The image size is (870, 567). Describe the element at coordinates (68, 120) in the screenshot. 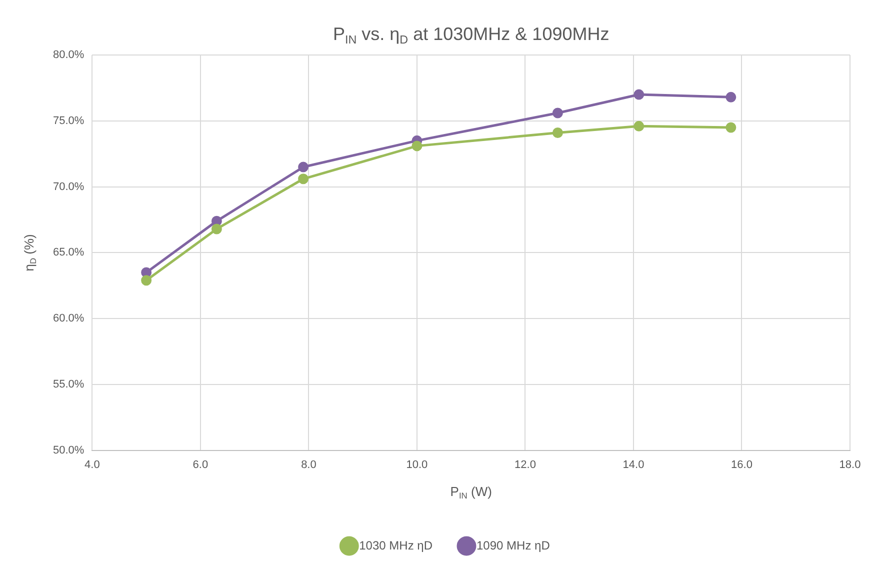

I see `y-tick-label: 75.0%` at that location.